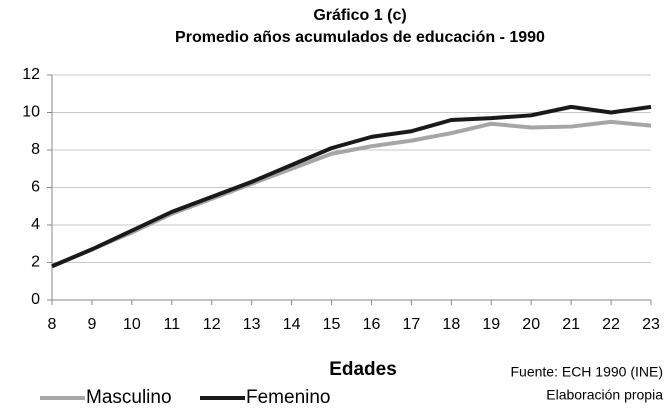 This screenshot has width=668, height=412. Describe the element at coordinates (332, 324) in the screenshot. I see `x-tick-label: 15` at that location.